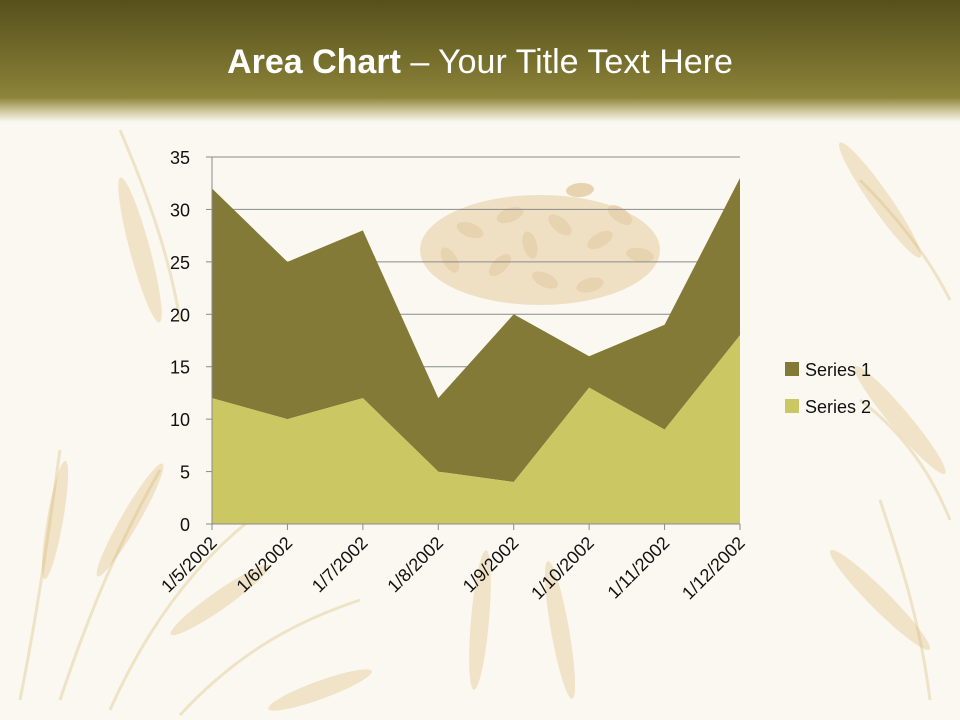 Image resolution: width=960 pixels, height=720 pixels. What do you see at coordinates (562, 568) in the screenshot?
I see `x-tick-label: 1/10/2002` at bounding box center [562, 568].